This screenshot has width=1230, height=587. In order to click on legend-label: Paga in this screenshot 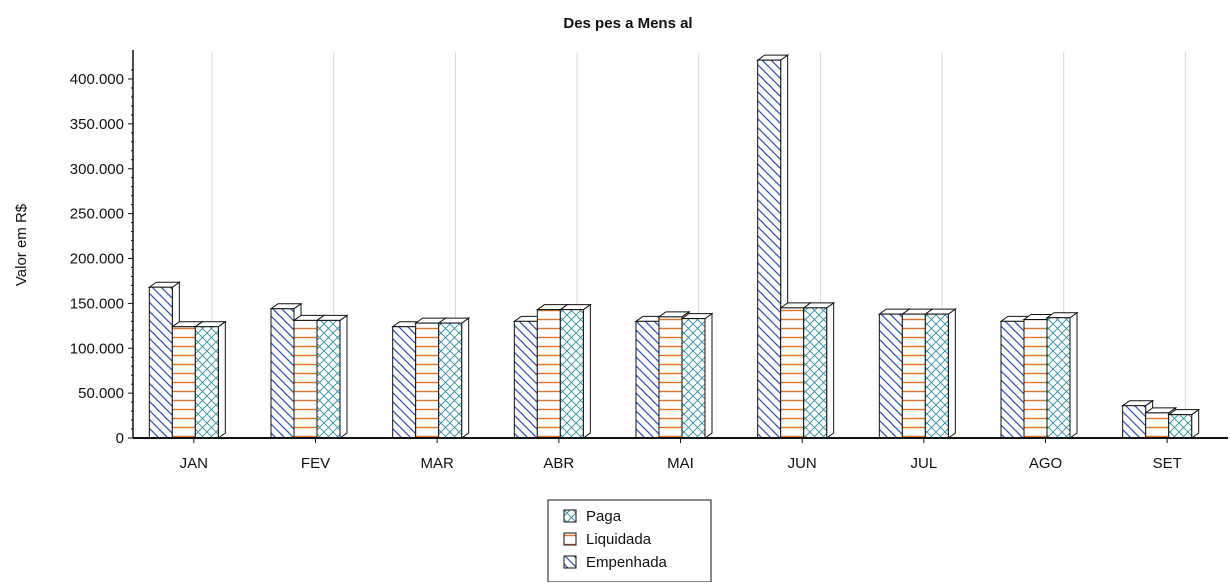, I will do `click(604, 516)`.